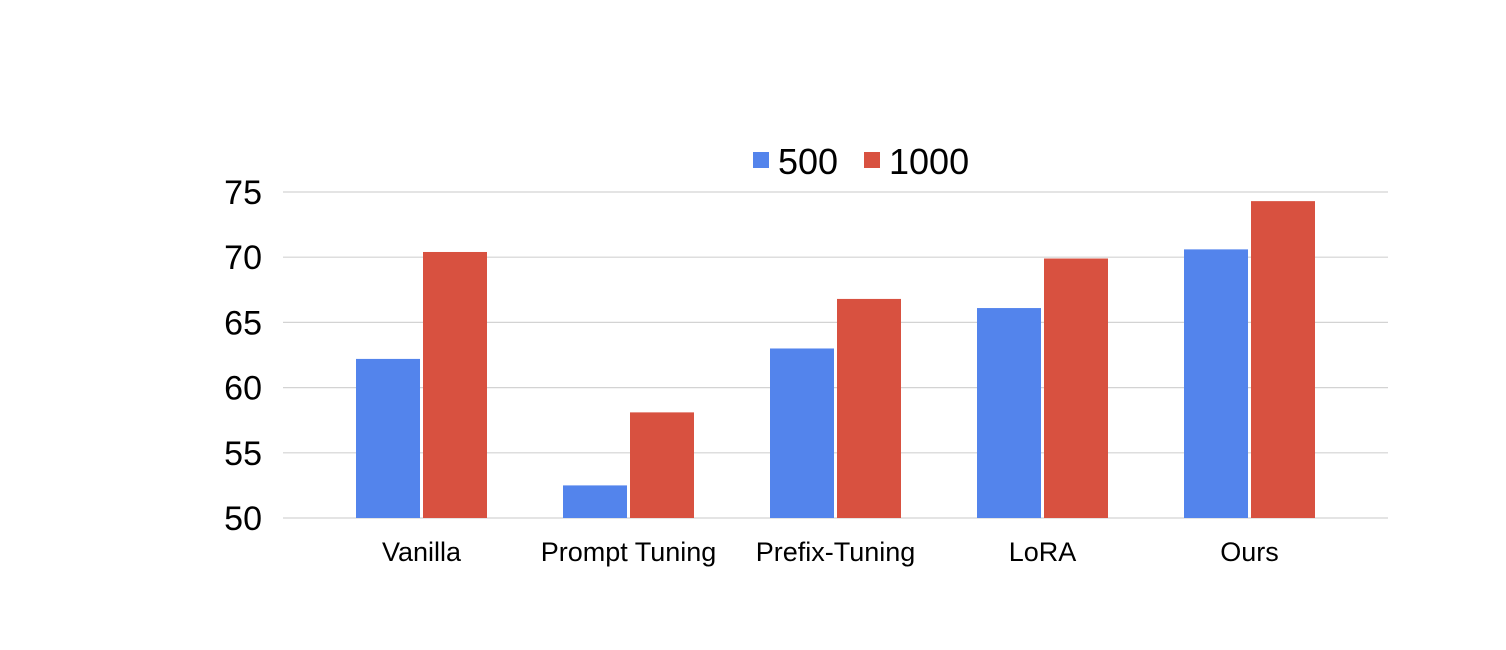 The height and width of the screenshot is (650, 1506). What do you see at coordinates (662, 465) in the screenshot?
I see `bar-1000-prompt-tuning` at bounding box center [662, 465].